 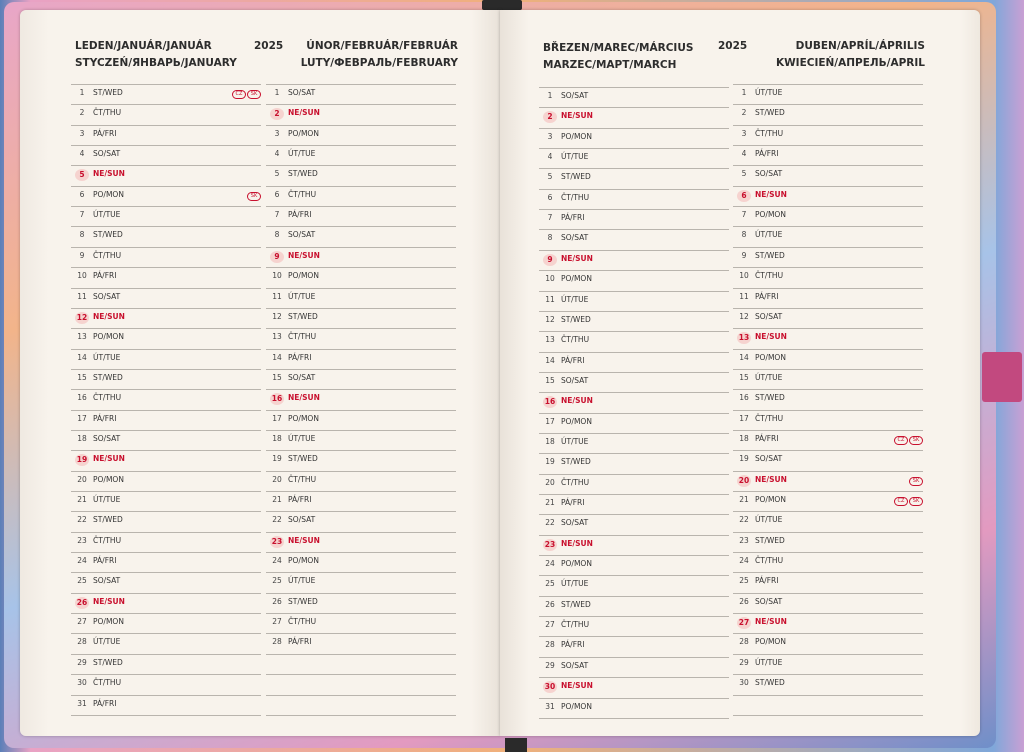 What do you see at coordinates (550, 645) in the screenshot?
I see `day-number: 28` at bounding box center [550, 645].